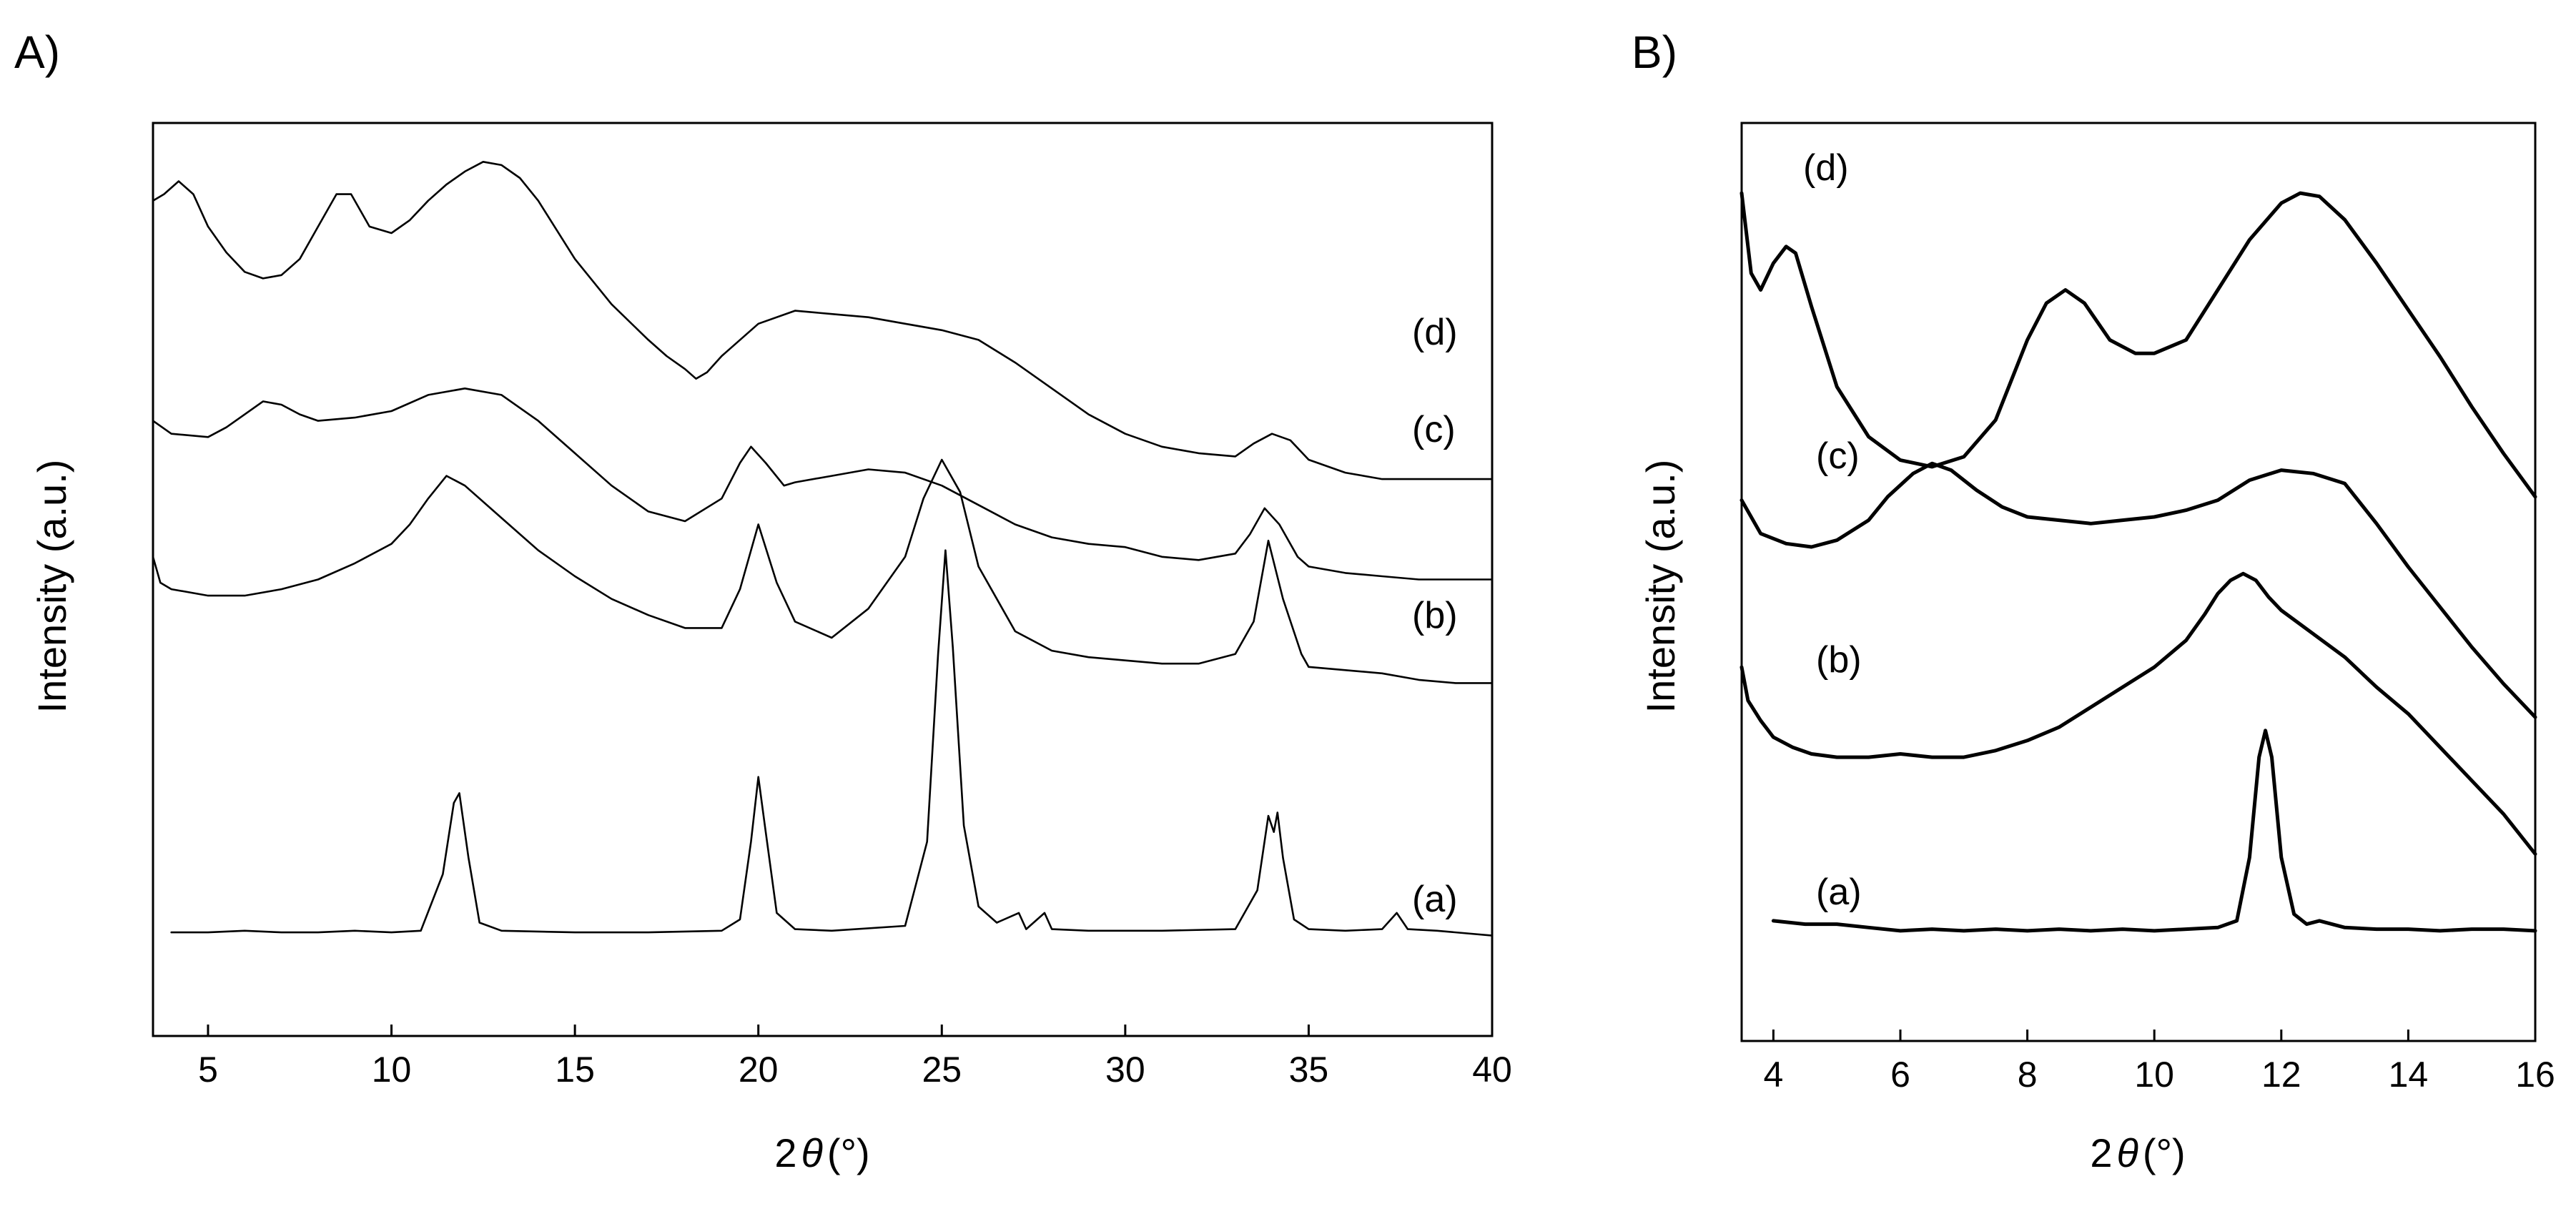 This screenshot has width=2576, height=1219. What do you see at coordinates (51, 587) in the screenshot?
I see `panel-a-y-axis-label: Intensity (a.u.)` at bounding box center [51, 587].